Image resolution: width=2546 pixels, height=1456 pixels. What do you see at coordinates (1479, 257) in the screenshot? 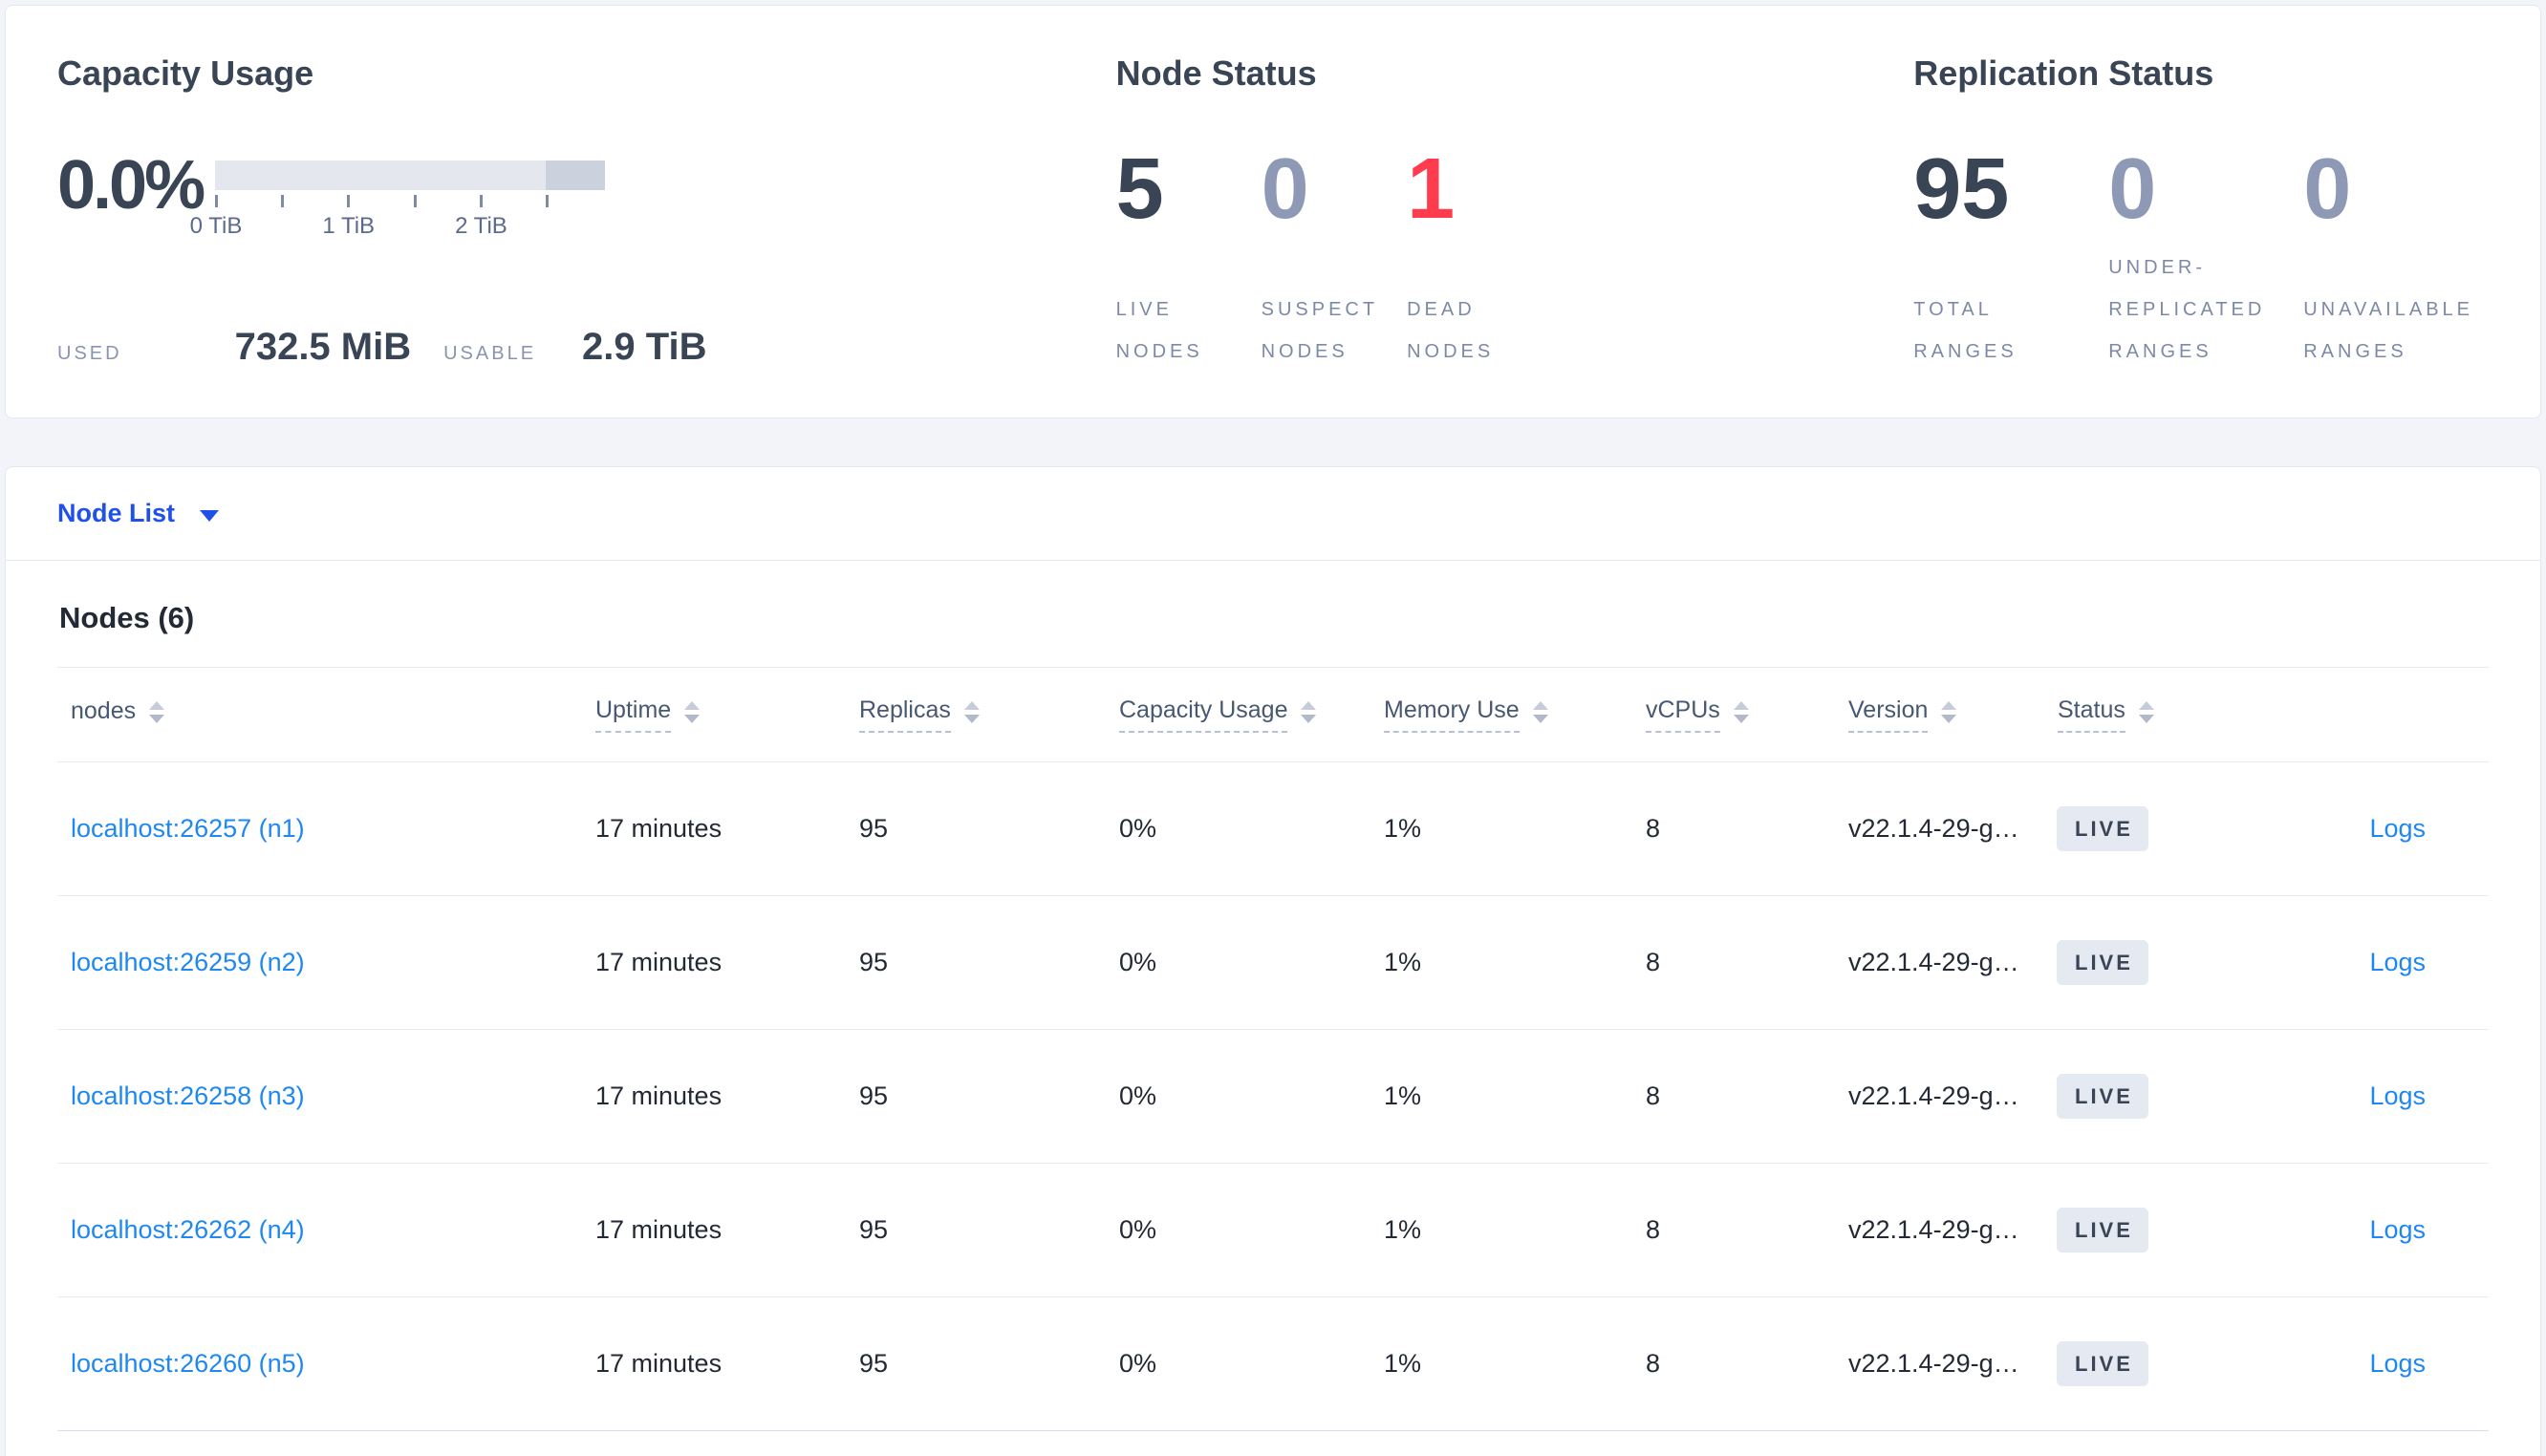
I see `summary-stat: 1 DEAD NODES` at bounding box center [1479, 257].